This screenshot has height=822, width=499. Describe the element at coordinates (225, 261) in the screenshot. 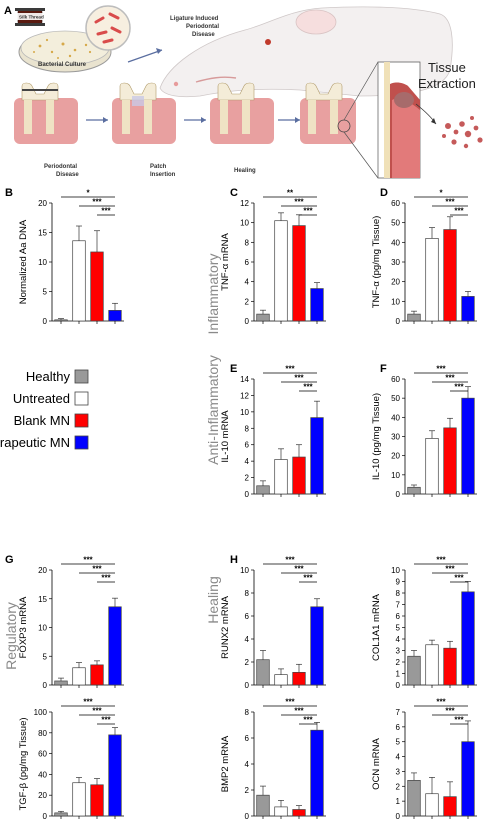

I see `y-axis-label: TNF-α mRNA` at that location.